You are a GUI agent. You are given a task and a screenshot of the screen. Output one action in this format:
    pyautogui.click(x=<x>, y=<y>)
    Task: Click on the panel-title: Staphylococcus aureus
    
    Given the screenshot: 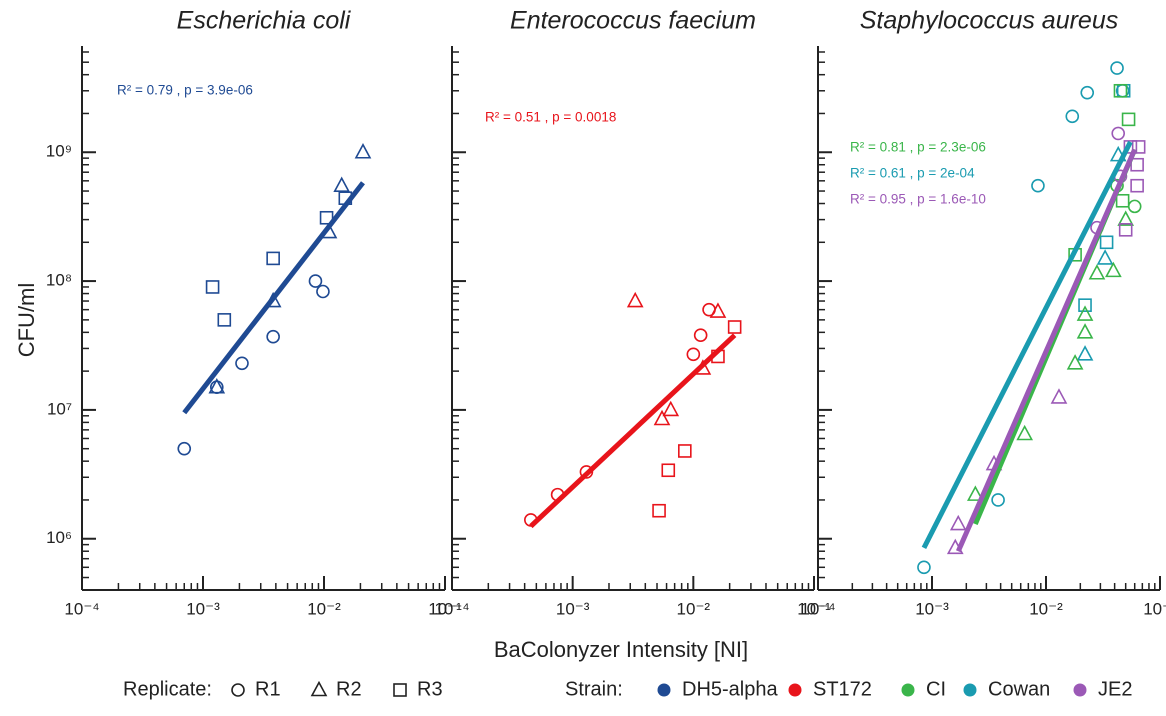 What is the action you would take?
    pyautogui.click(x=989, y=21)
    